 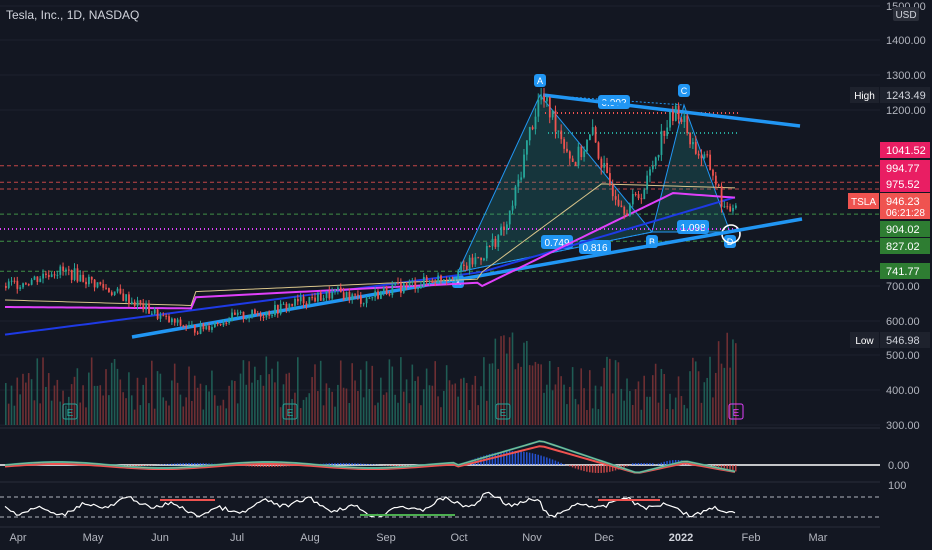 I want to click on pattern-ratio-bg, so click(x=595, y=247).